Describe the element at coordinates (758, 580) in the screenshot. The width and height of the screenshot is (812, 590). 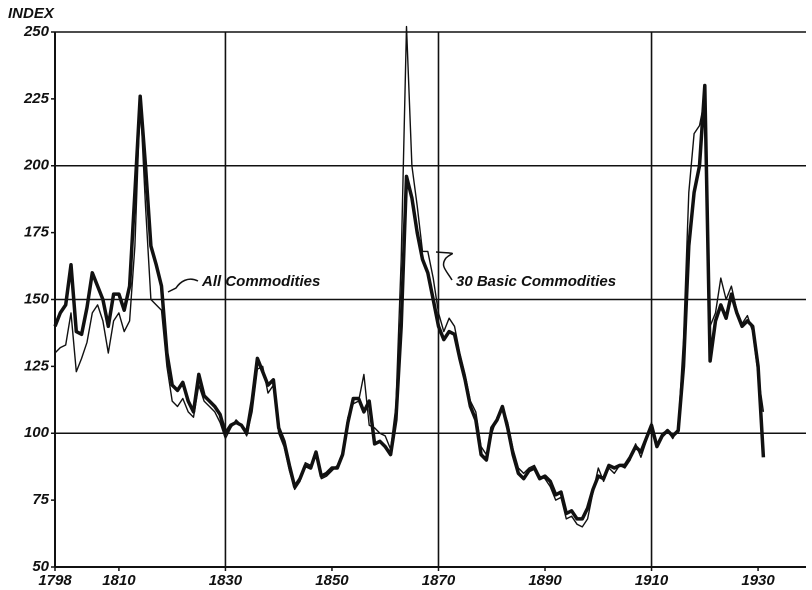
I see `x-tick-label: 1930` at that location.